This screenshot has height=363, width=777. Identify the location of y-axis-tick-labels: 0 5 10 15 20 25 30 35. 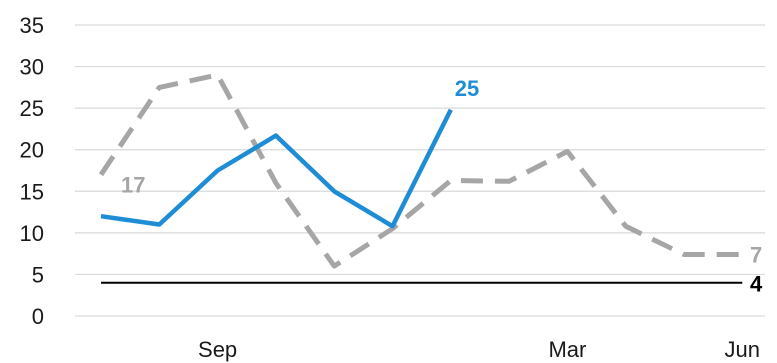
(32, 171).